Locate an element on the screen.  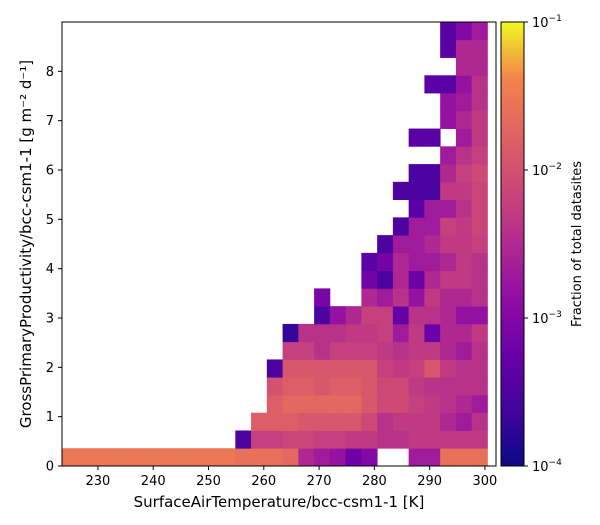
y-tick-label: 2 is located at coordinates (50, 368).